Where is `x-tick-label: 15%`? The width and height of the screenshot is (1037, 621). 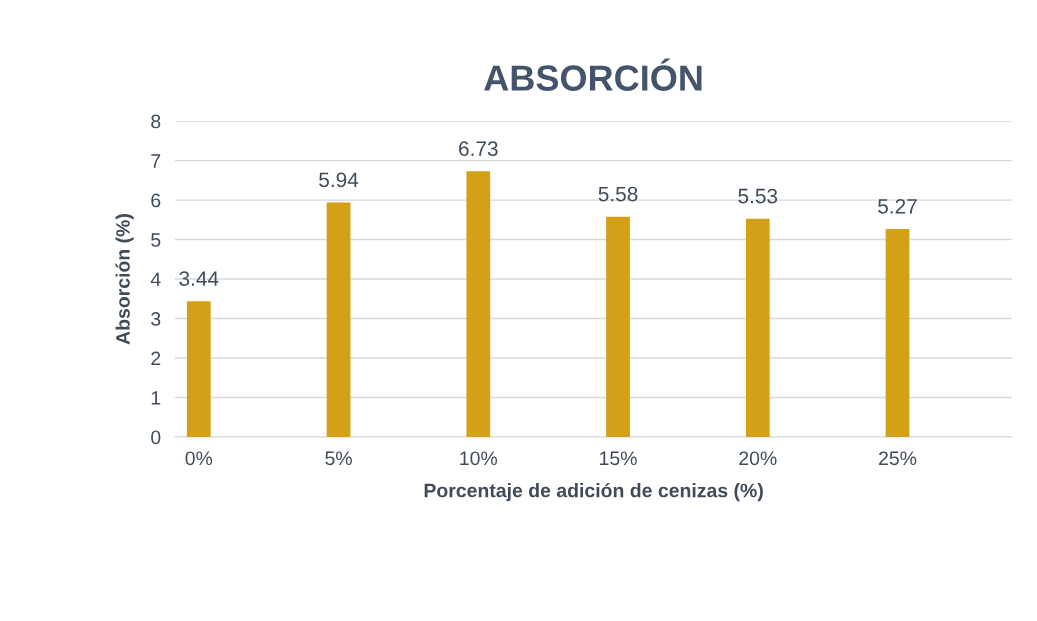 x-tick-label: 15% is located at coordinates (618, 458).